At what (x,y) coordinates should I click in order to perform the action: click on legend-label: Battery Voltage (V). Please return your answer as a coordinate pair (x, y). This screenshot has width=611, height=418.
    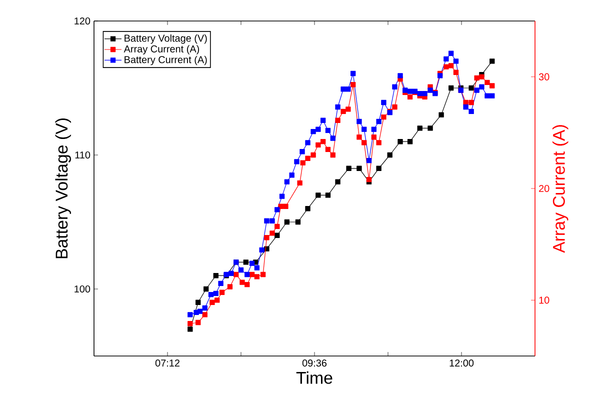
    Looking at the image, I should click on (165, 39).